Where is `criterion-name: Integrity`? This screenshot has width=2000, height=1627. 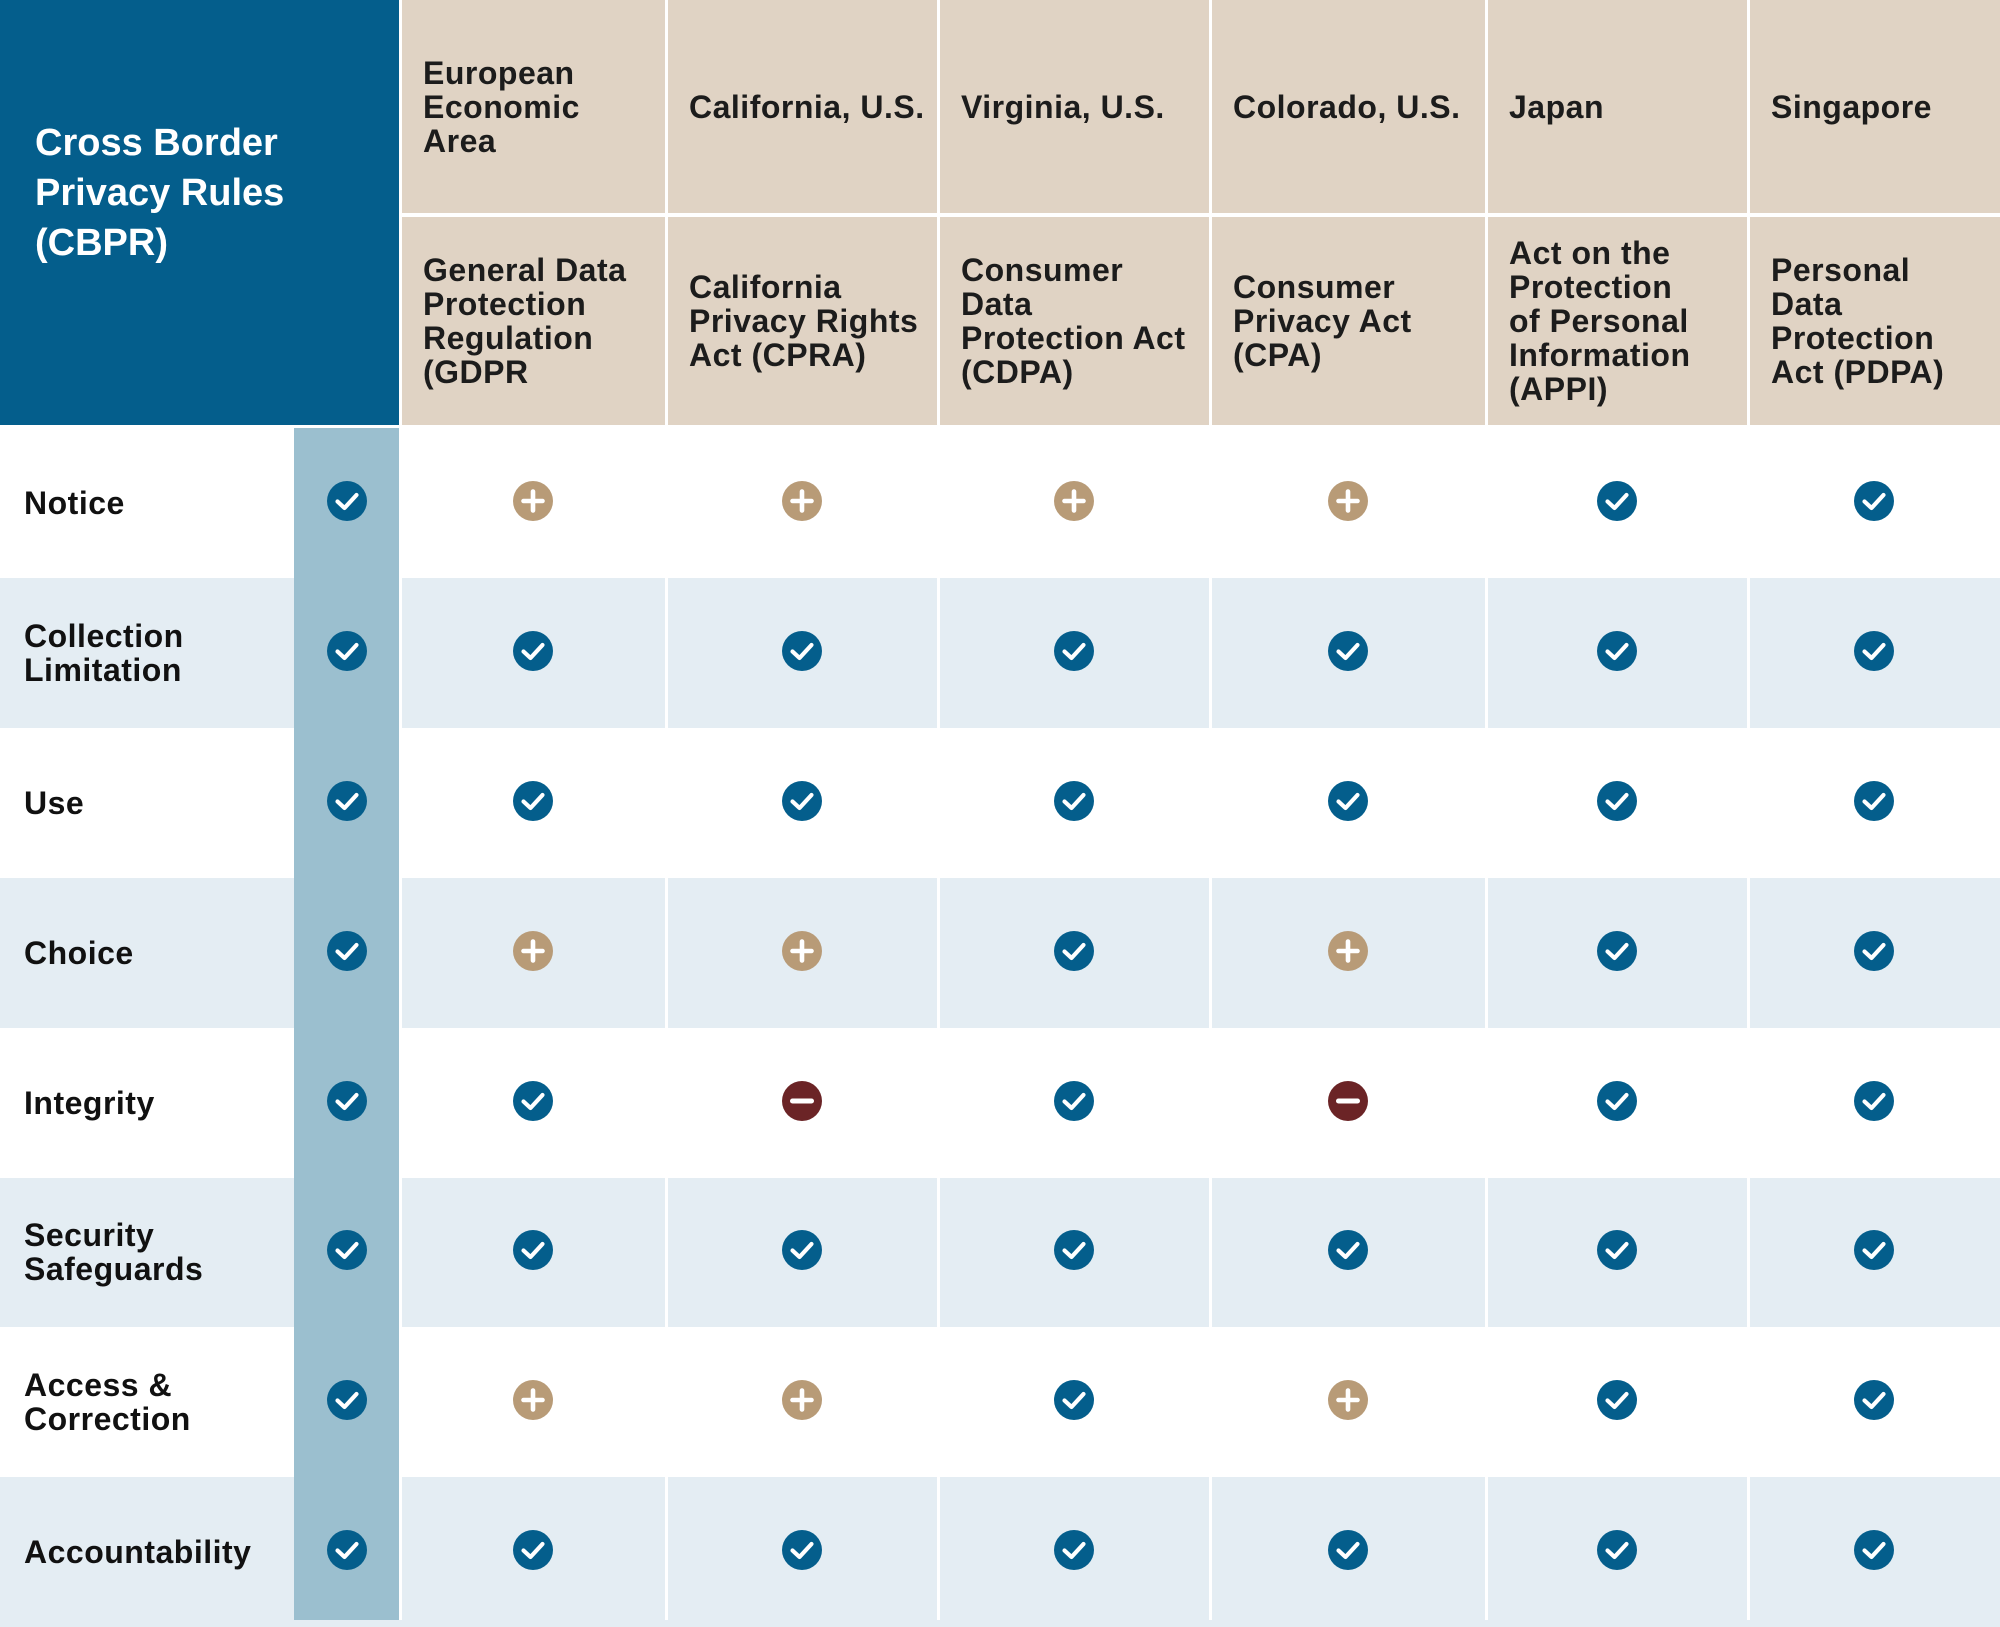 criterion-name: Integrity is located at coordinates (89, 1102).